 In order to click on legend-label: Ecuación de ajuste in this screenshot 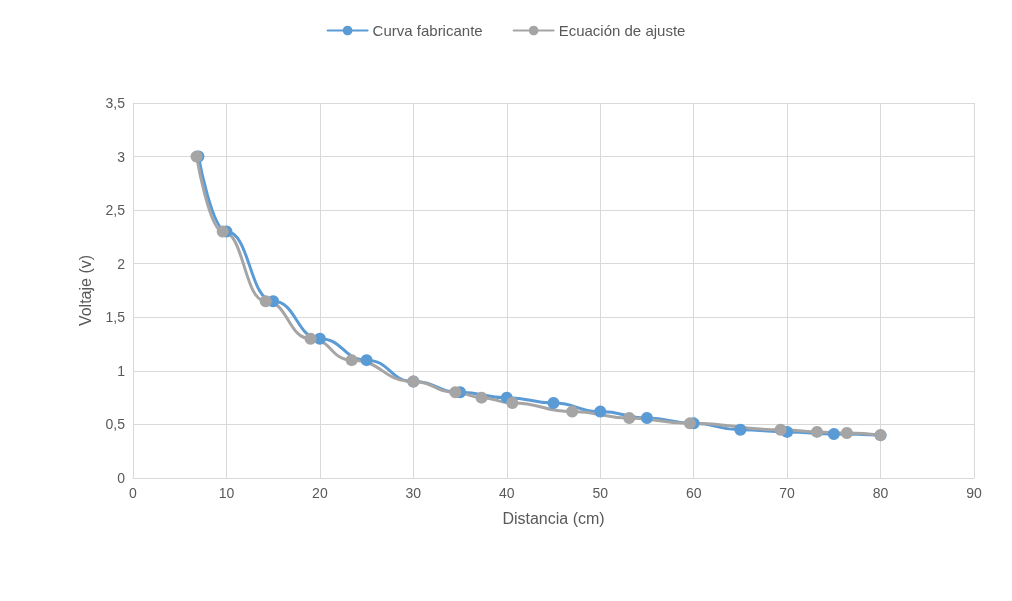, I will do `click(622, 30)`.